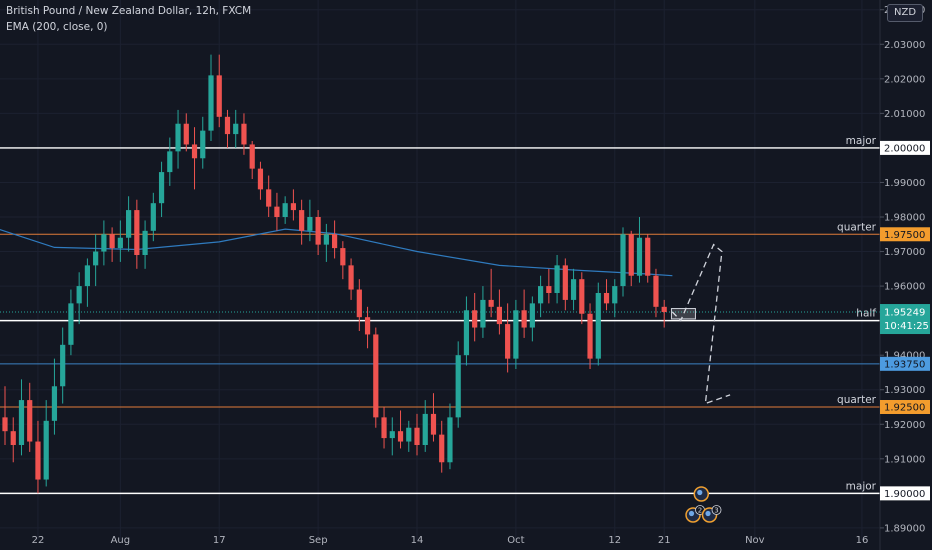 This screenshot has height=550, width=932. I want to click on currency-badge: NZD, so click(905, 13).